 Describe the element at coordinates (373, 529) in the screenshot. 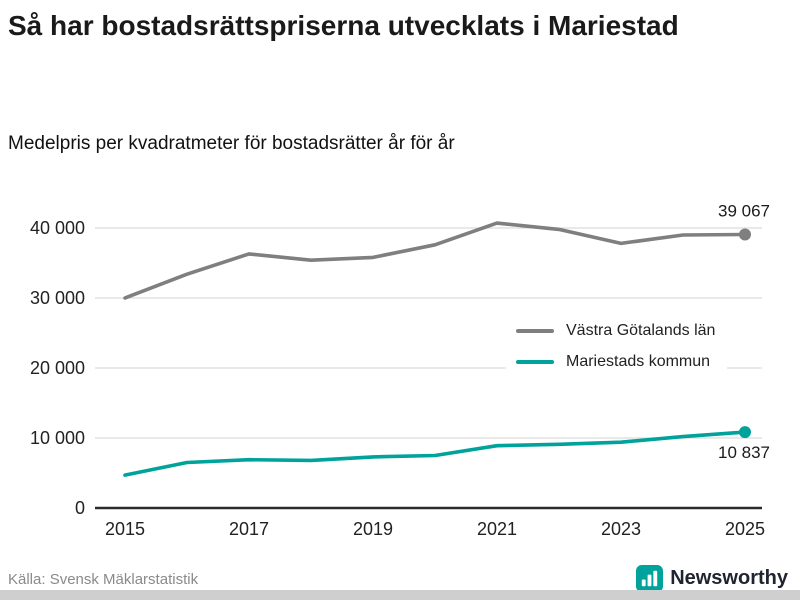

I see `x-tick-label: 2019` at that location.